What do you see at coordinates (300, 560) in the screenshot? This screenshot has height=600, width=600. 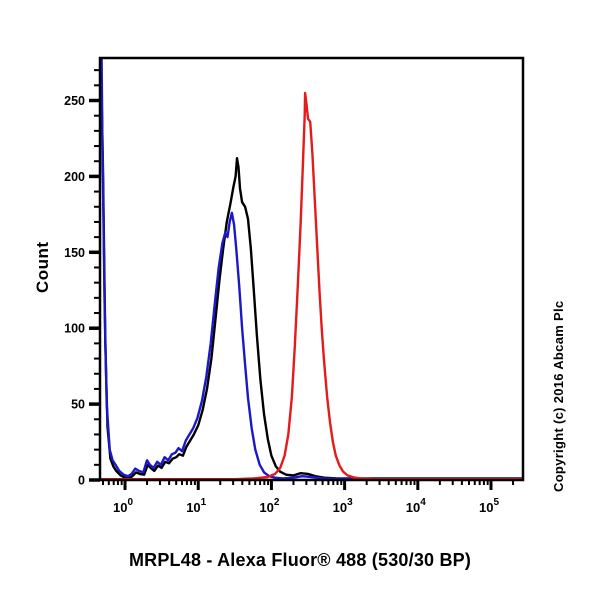 I see `x-axis-title: MRPL48 - Alexa Fluor® 488 (530/30 BP)` at bounding box center [300, 560].